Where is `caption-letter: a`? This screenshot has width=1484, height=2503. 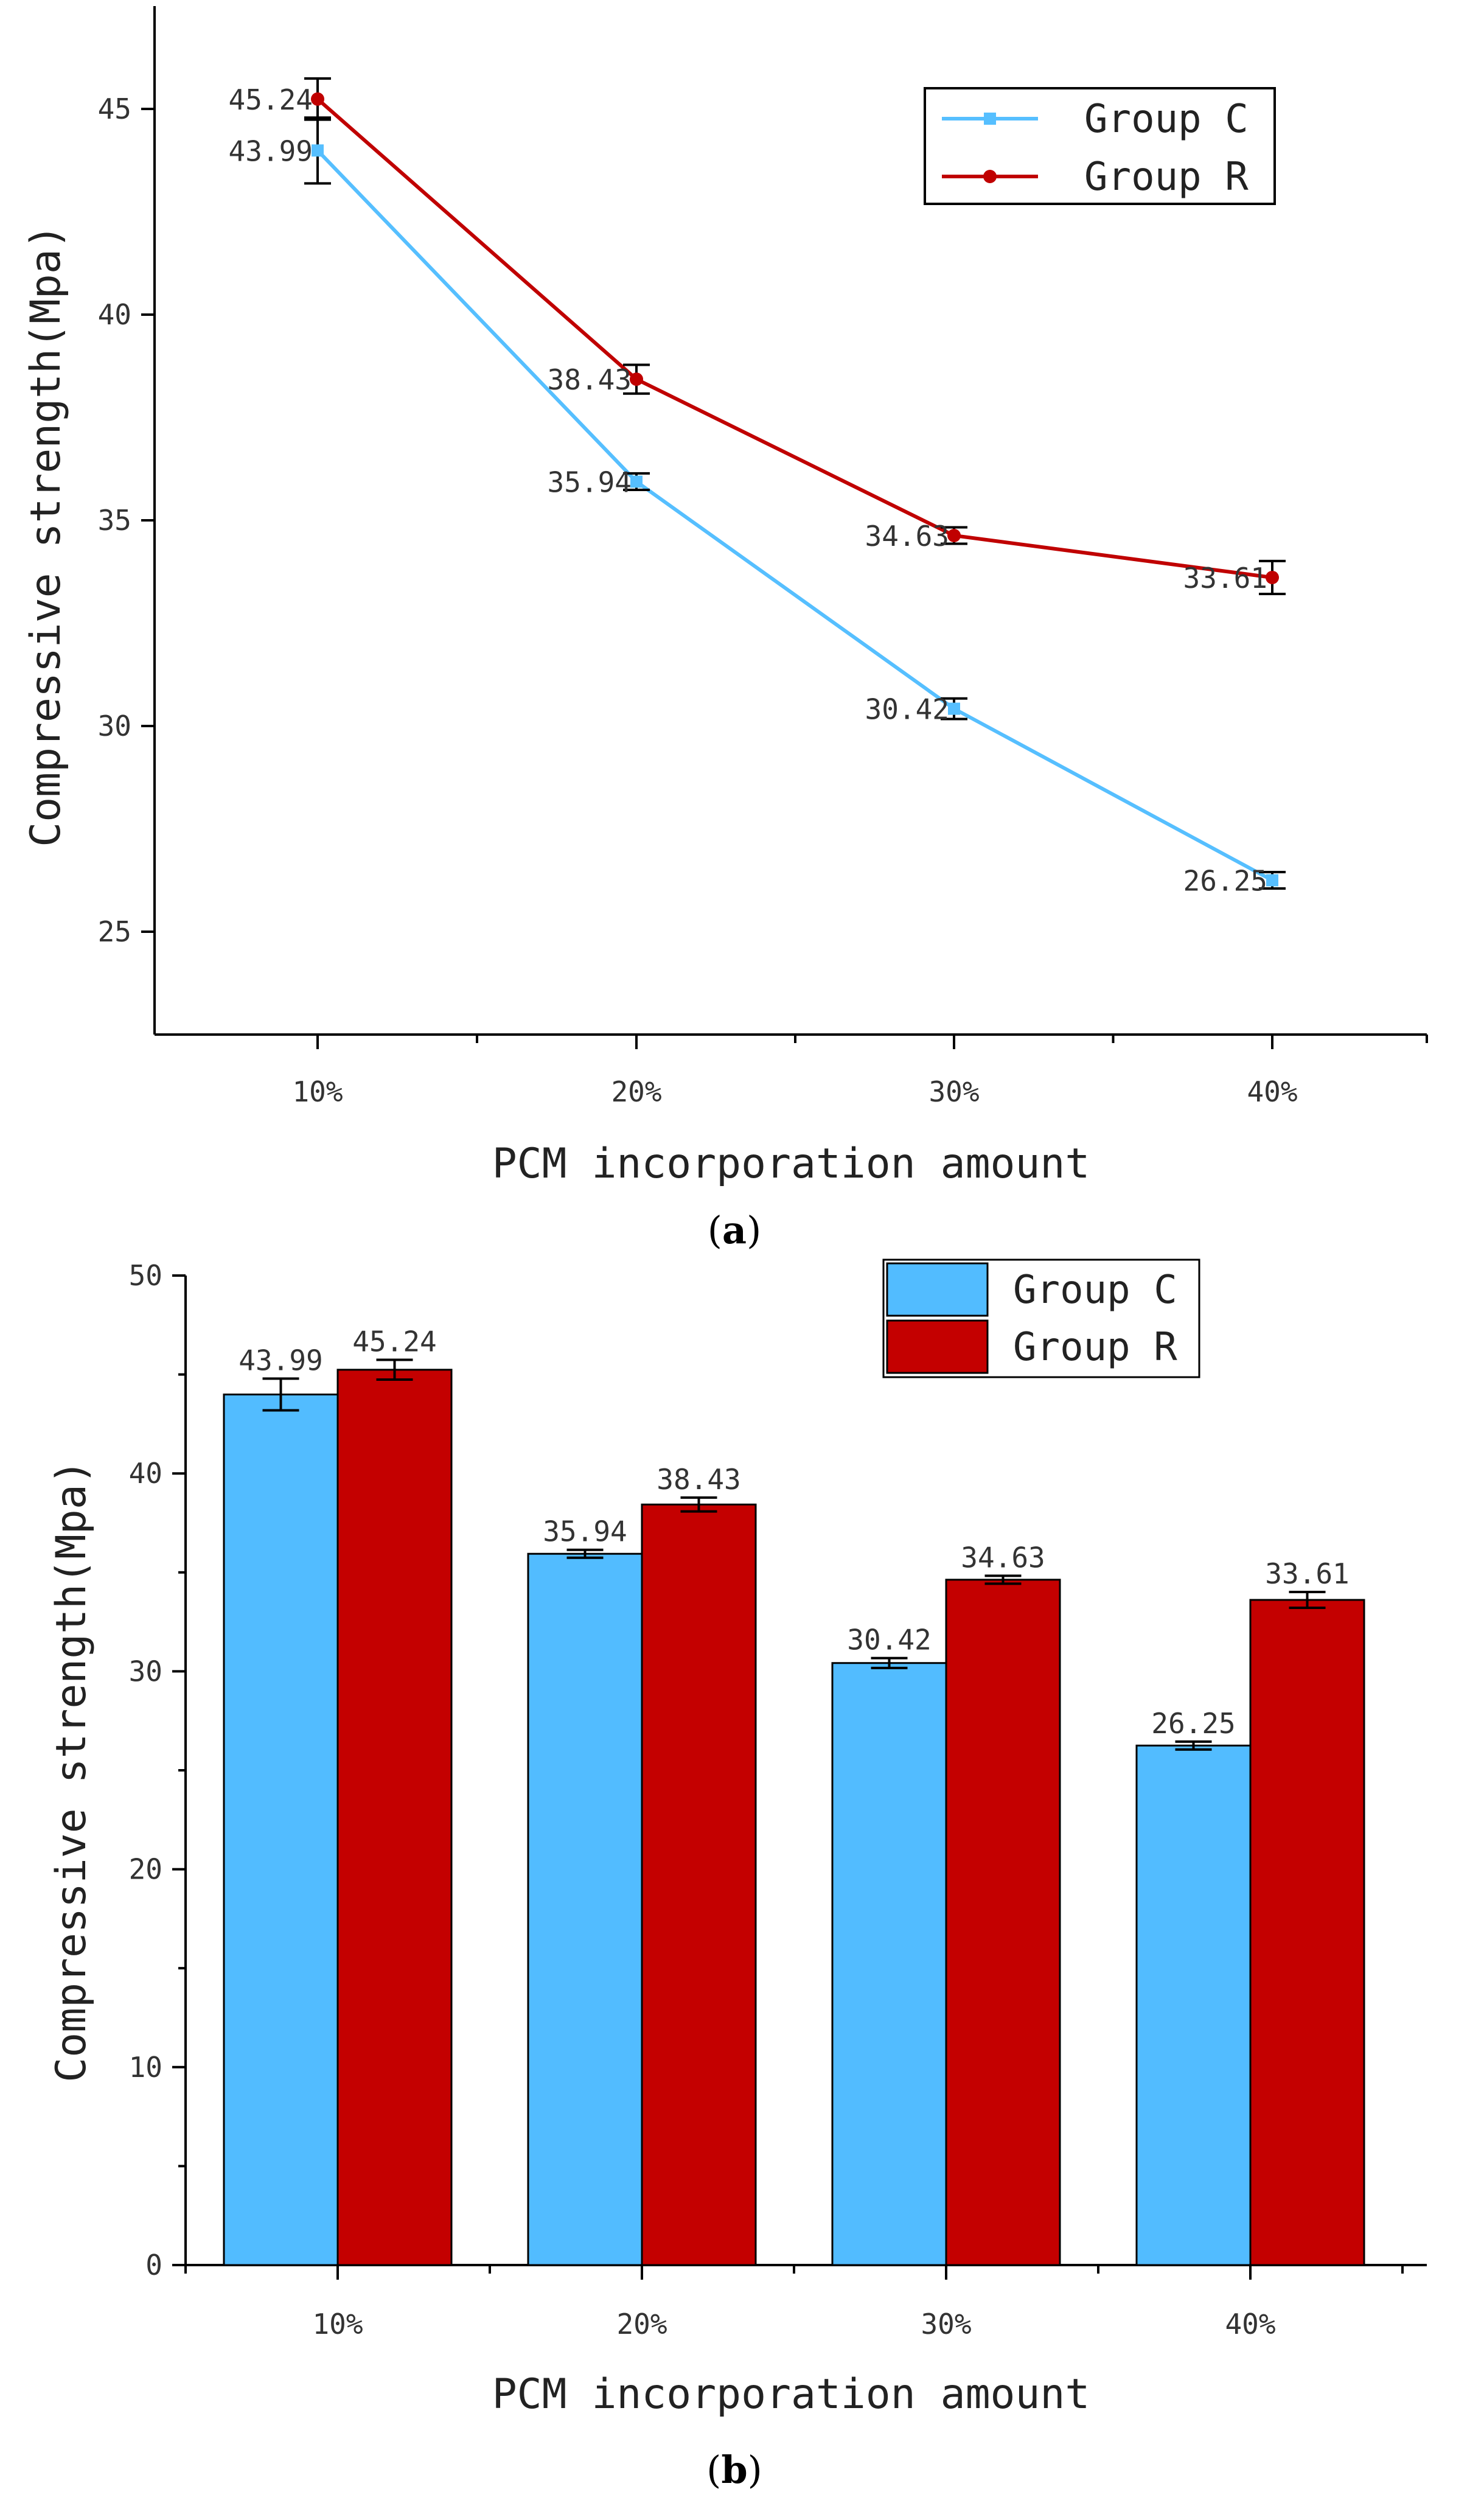
caption-letter: a is located at coordinates (734, 1230).